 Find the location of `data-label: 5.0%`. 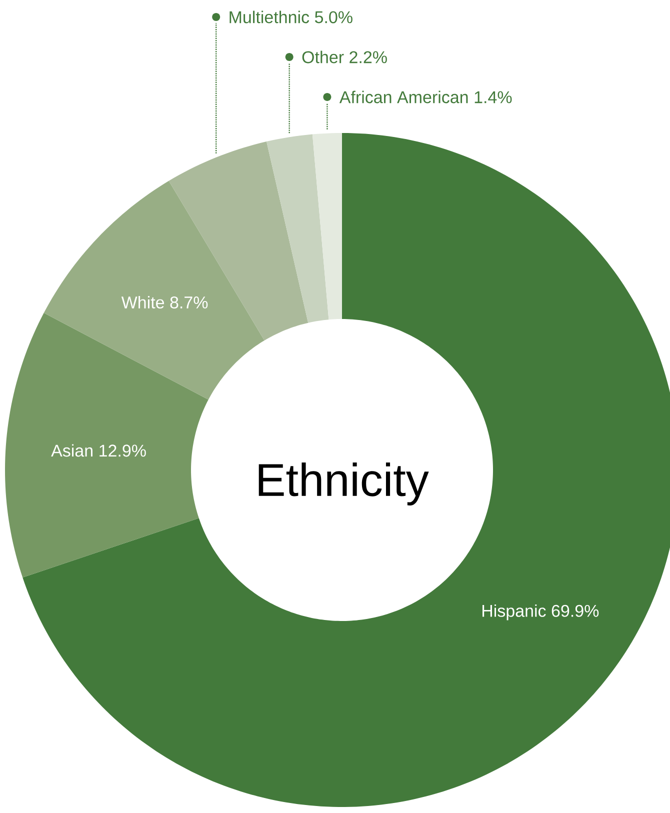

data-label: 5.0% is located at coordinates (333, 17).